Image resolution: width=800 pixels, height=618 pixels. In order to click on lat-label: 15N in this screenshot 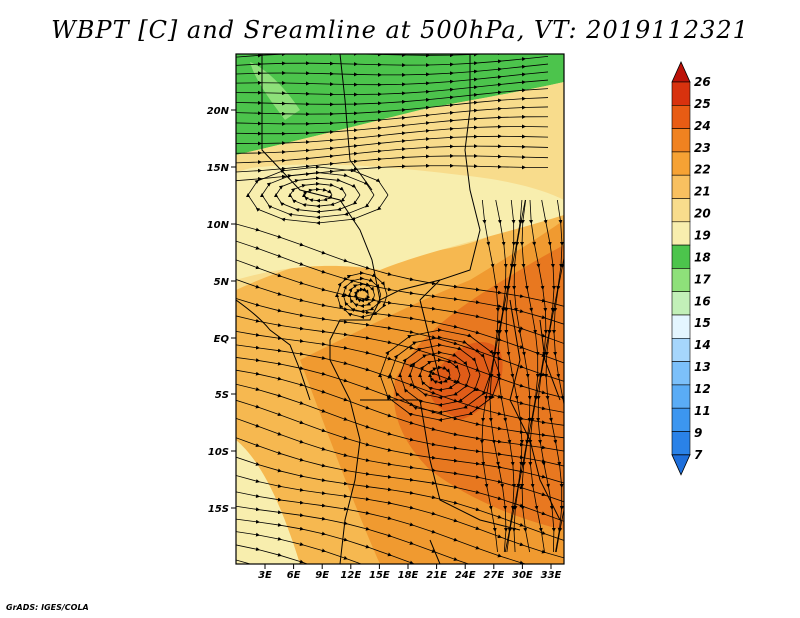, I will do `click(218, 168)`.